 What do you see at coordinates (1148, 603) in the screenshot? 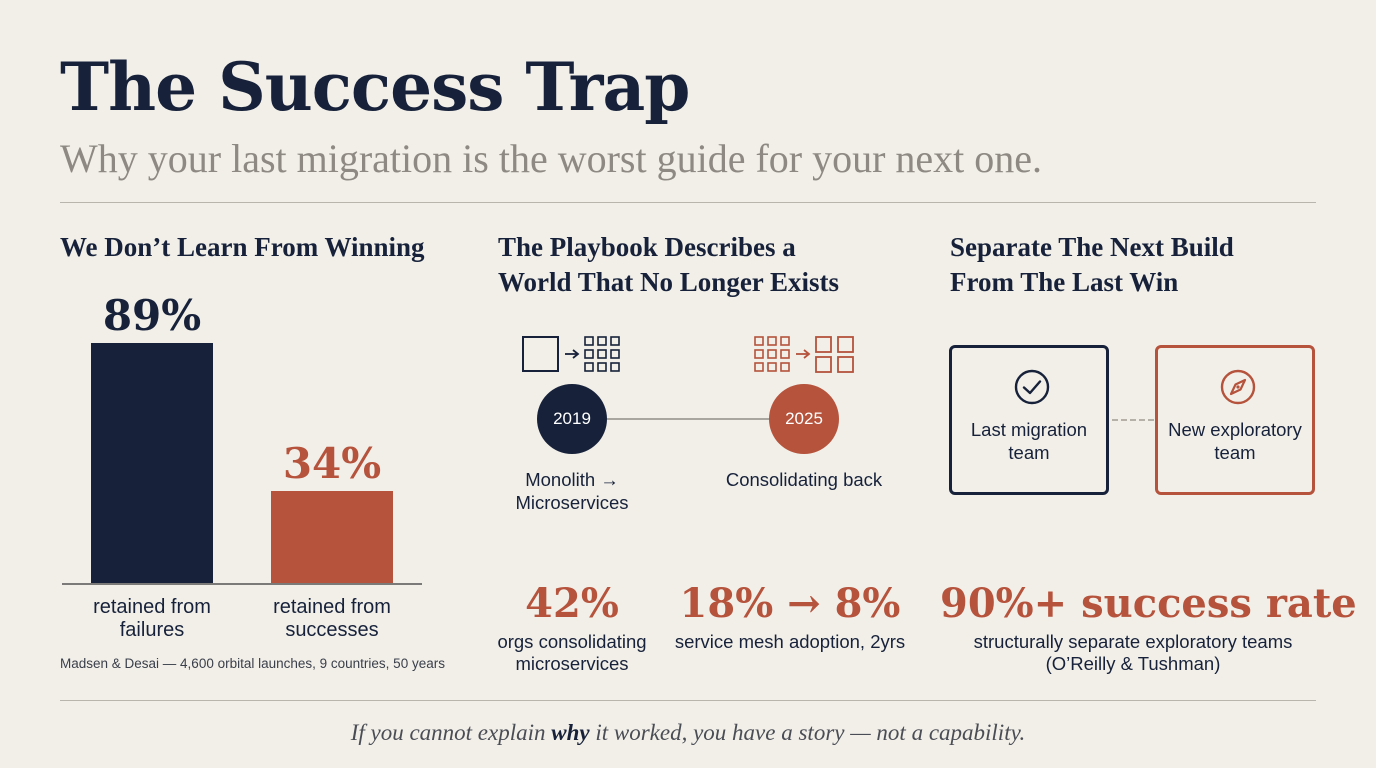
I see `stat-success-rate: 90%+ success rate` at bounding box center [1148, 603].